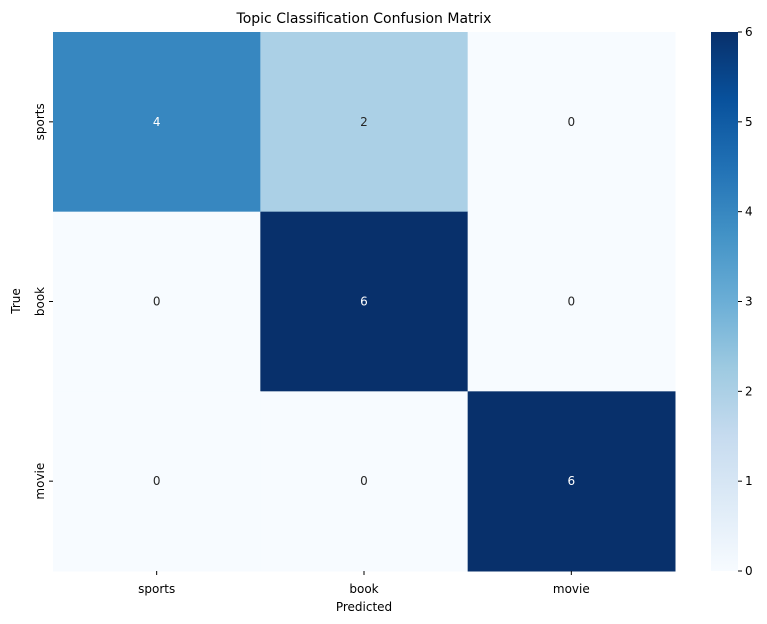 This screenshot has width=767, height=624. I want to click on x-axis-label: Predicted, so click(364, 607).